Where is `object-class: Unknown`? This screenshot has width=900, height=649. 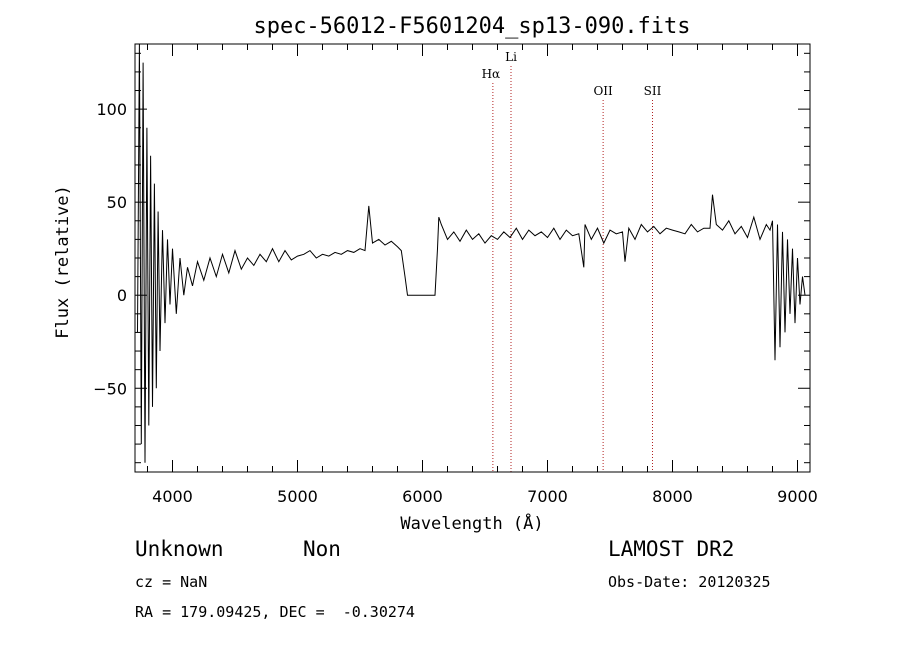
object-class: Unknown is located at coordinates (179, 549).